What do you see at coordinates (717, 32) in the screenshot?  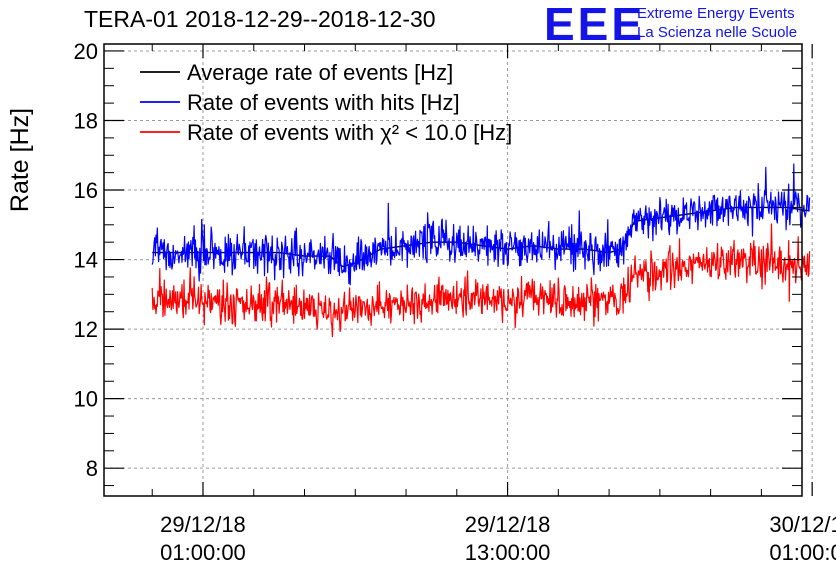 I see `logo-caption-line2: La Scienza nelle Scuole` at bounding box center [717, 32].